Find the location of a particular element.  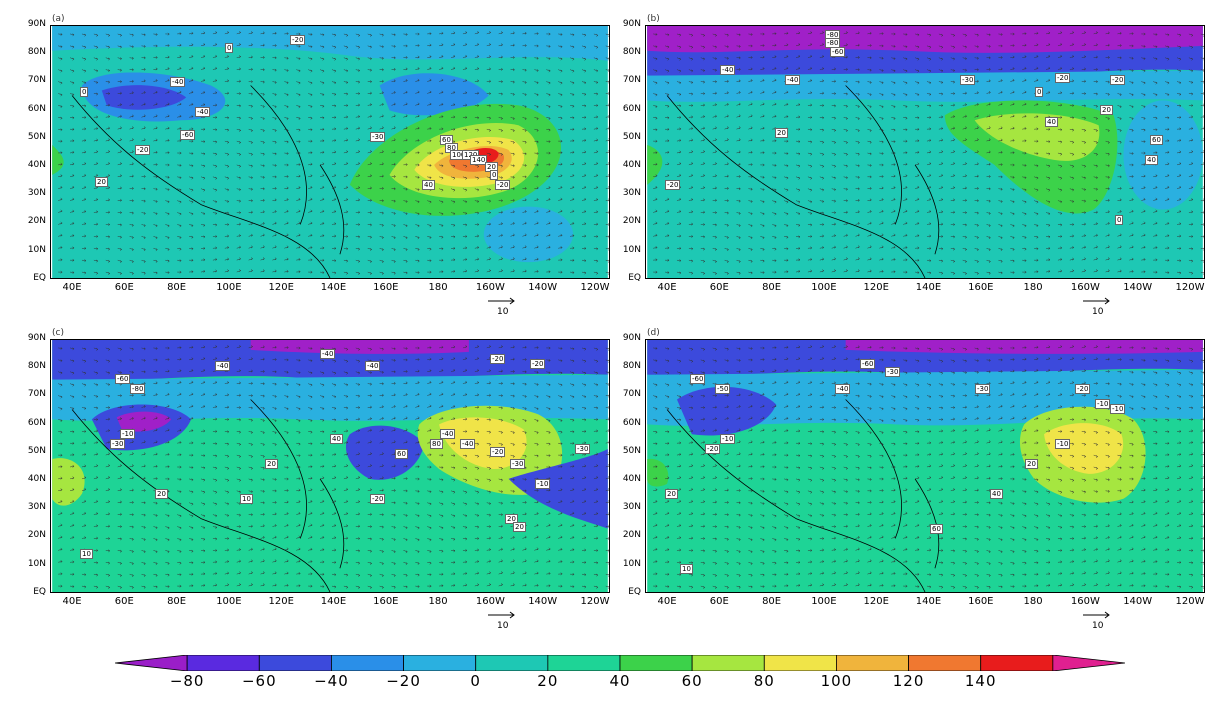

lon-label: 60E is located at coordinates (719, 601).